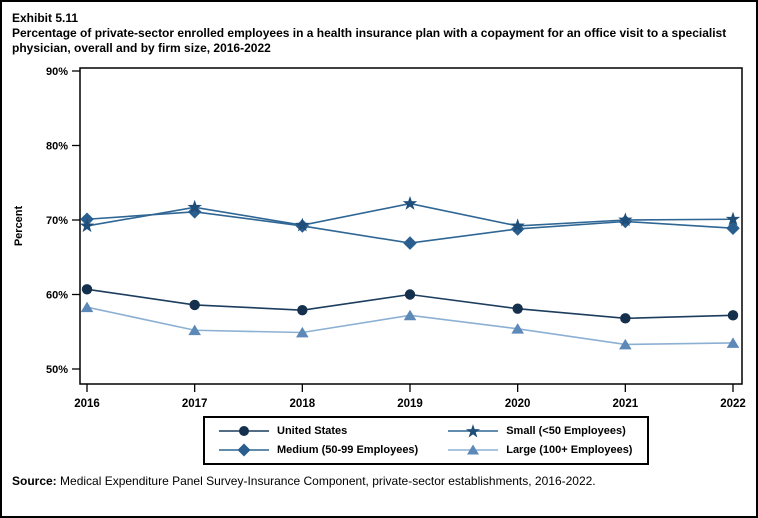  Describe the element at coordinates (194, 329) in the screenshot. I see `marker-large-100-employees-2017` at that location.